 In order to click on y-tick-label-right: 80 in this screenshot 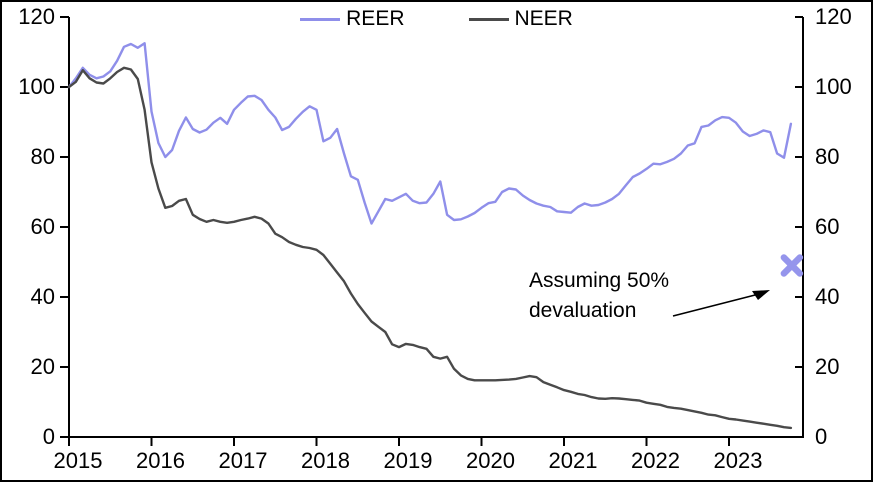, I will do `click(827, 156)`.